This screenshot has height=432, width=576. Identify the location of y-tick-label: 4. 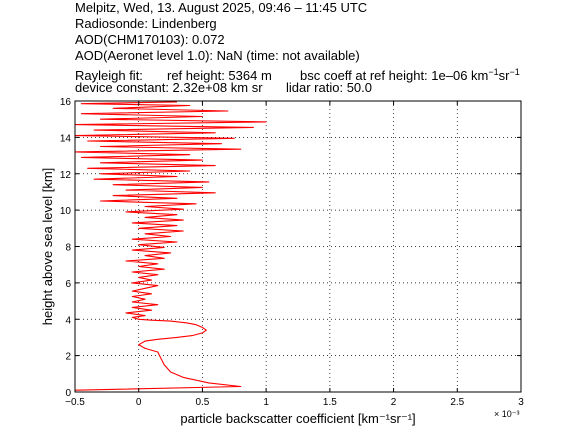
(68, 320).